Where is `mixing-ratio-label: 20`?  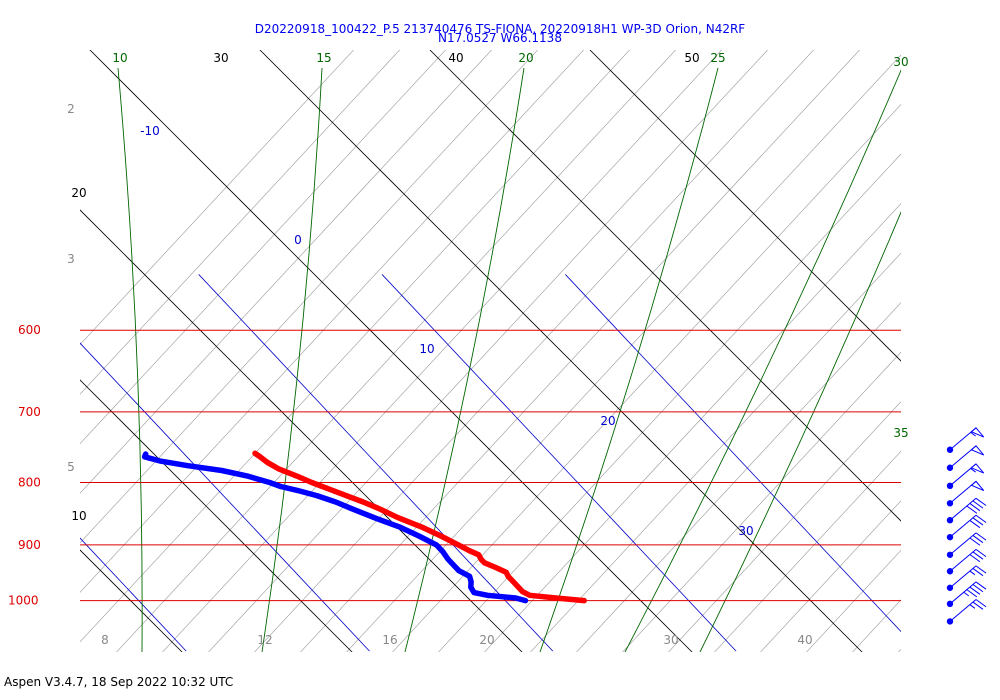 mixing-ratio-label: 20 is located at coordinates (525, 58).